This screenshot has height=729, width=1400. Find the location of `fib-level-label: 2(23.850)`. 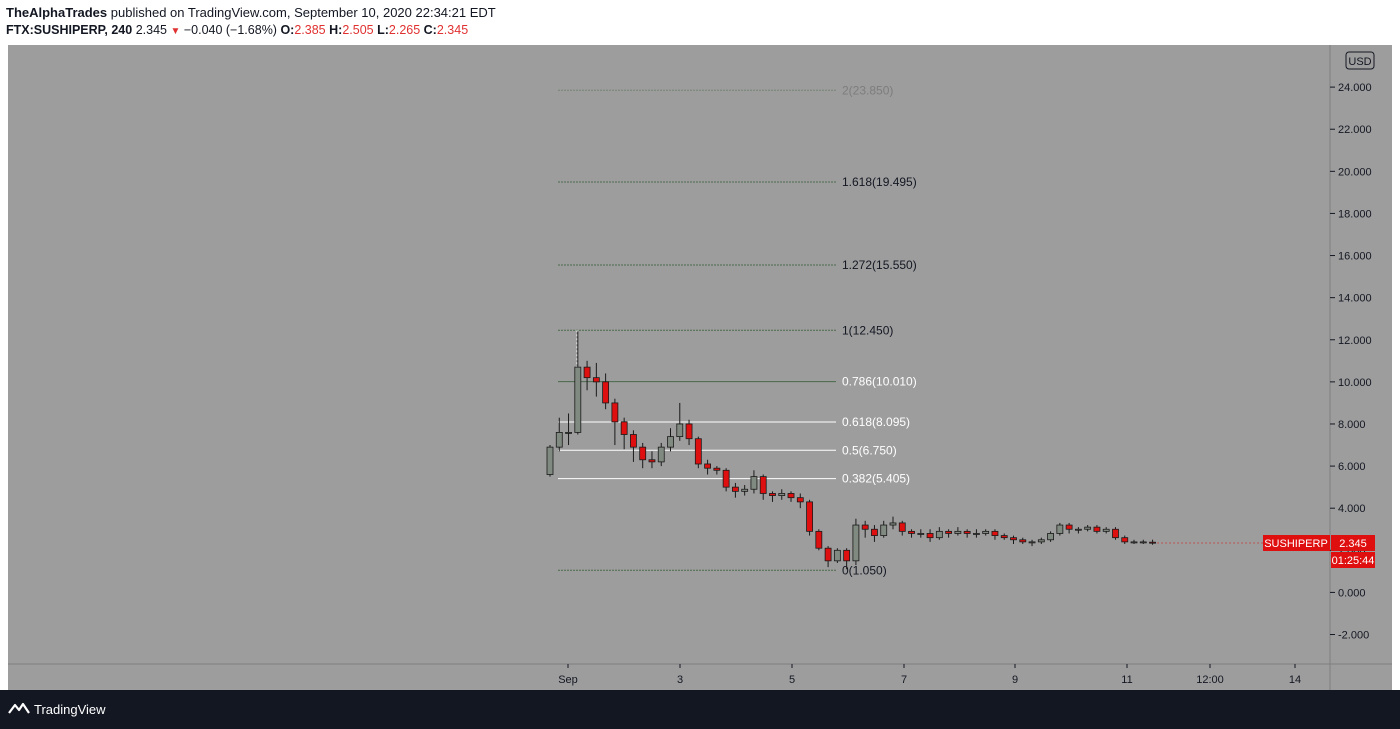

fib-level-label: 2(23.850) is located at coordinates (867, 90).